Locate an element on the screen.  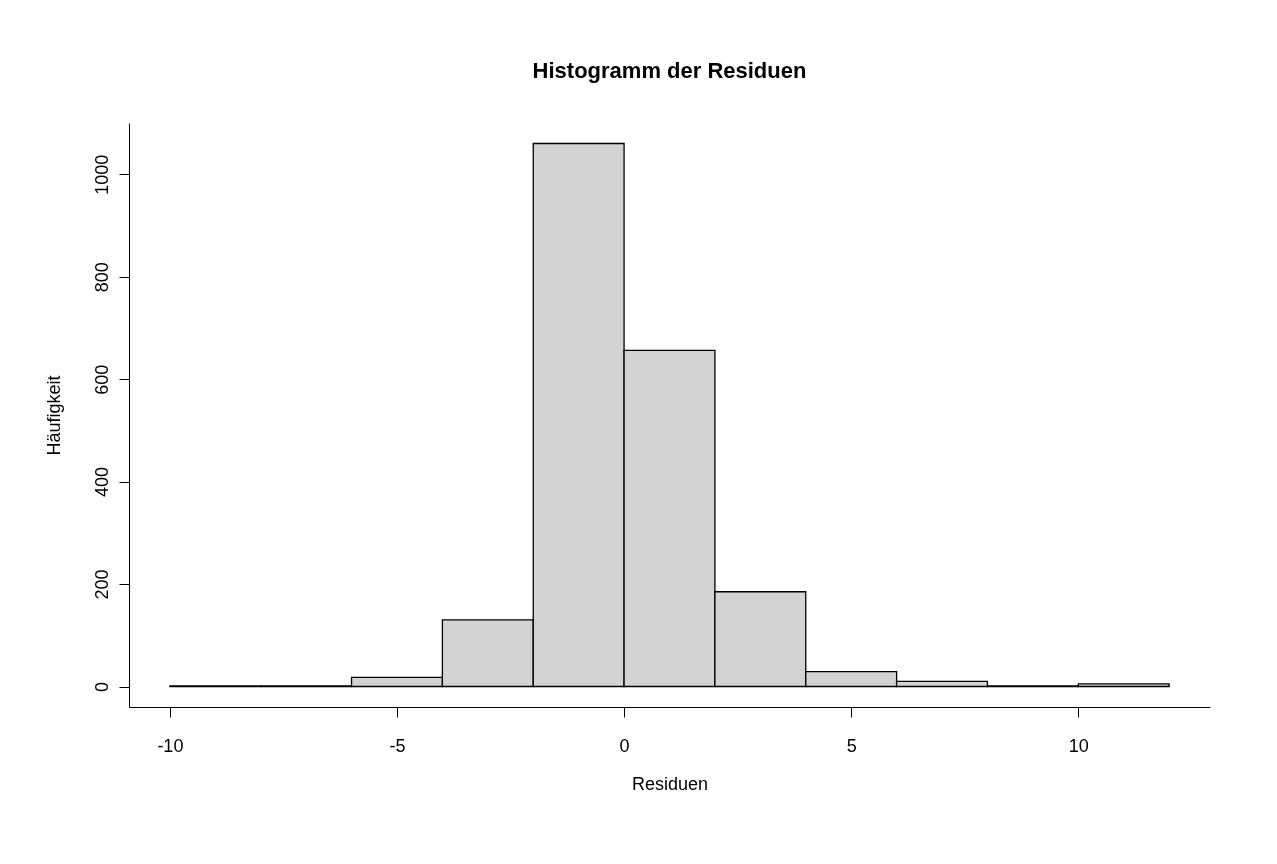
y-axis-title: Häufigkeit is located at coordinates (53, 415).